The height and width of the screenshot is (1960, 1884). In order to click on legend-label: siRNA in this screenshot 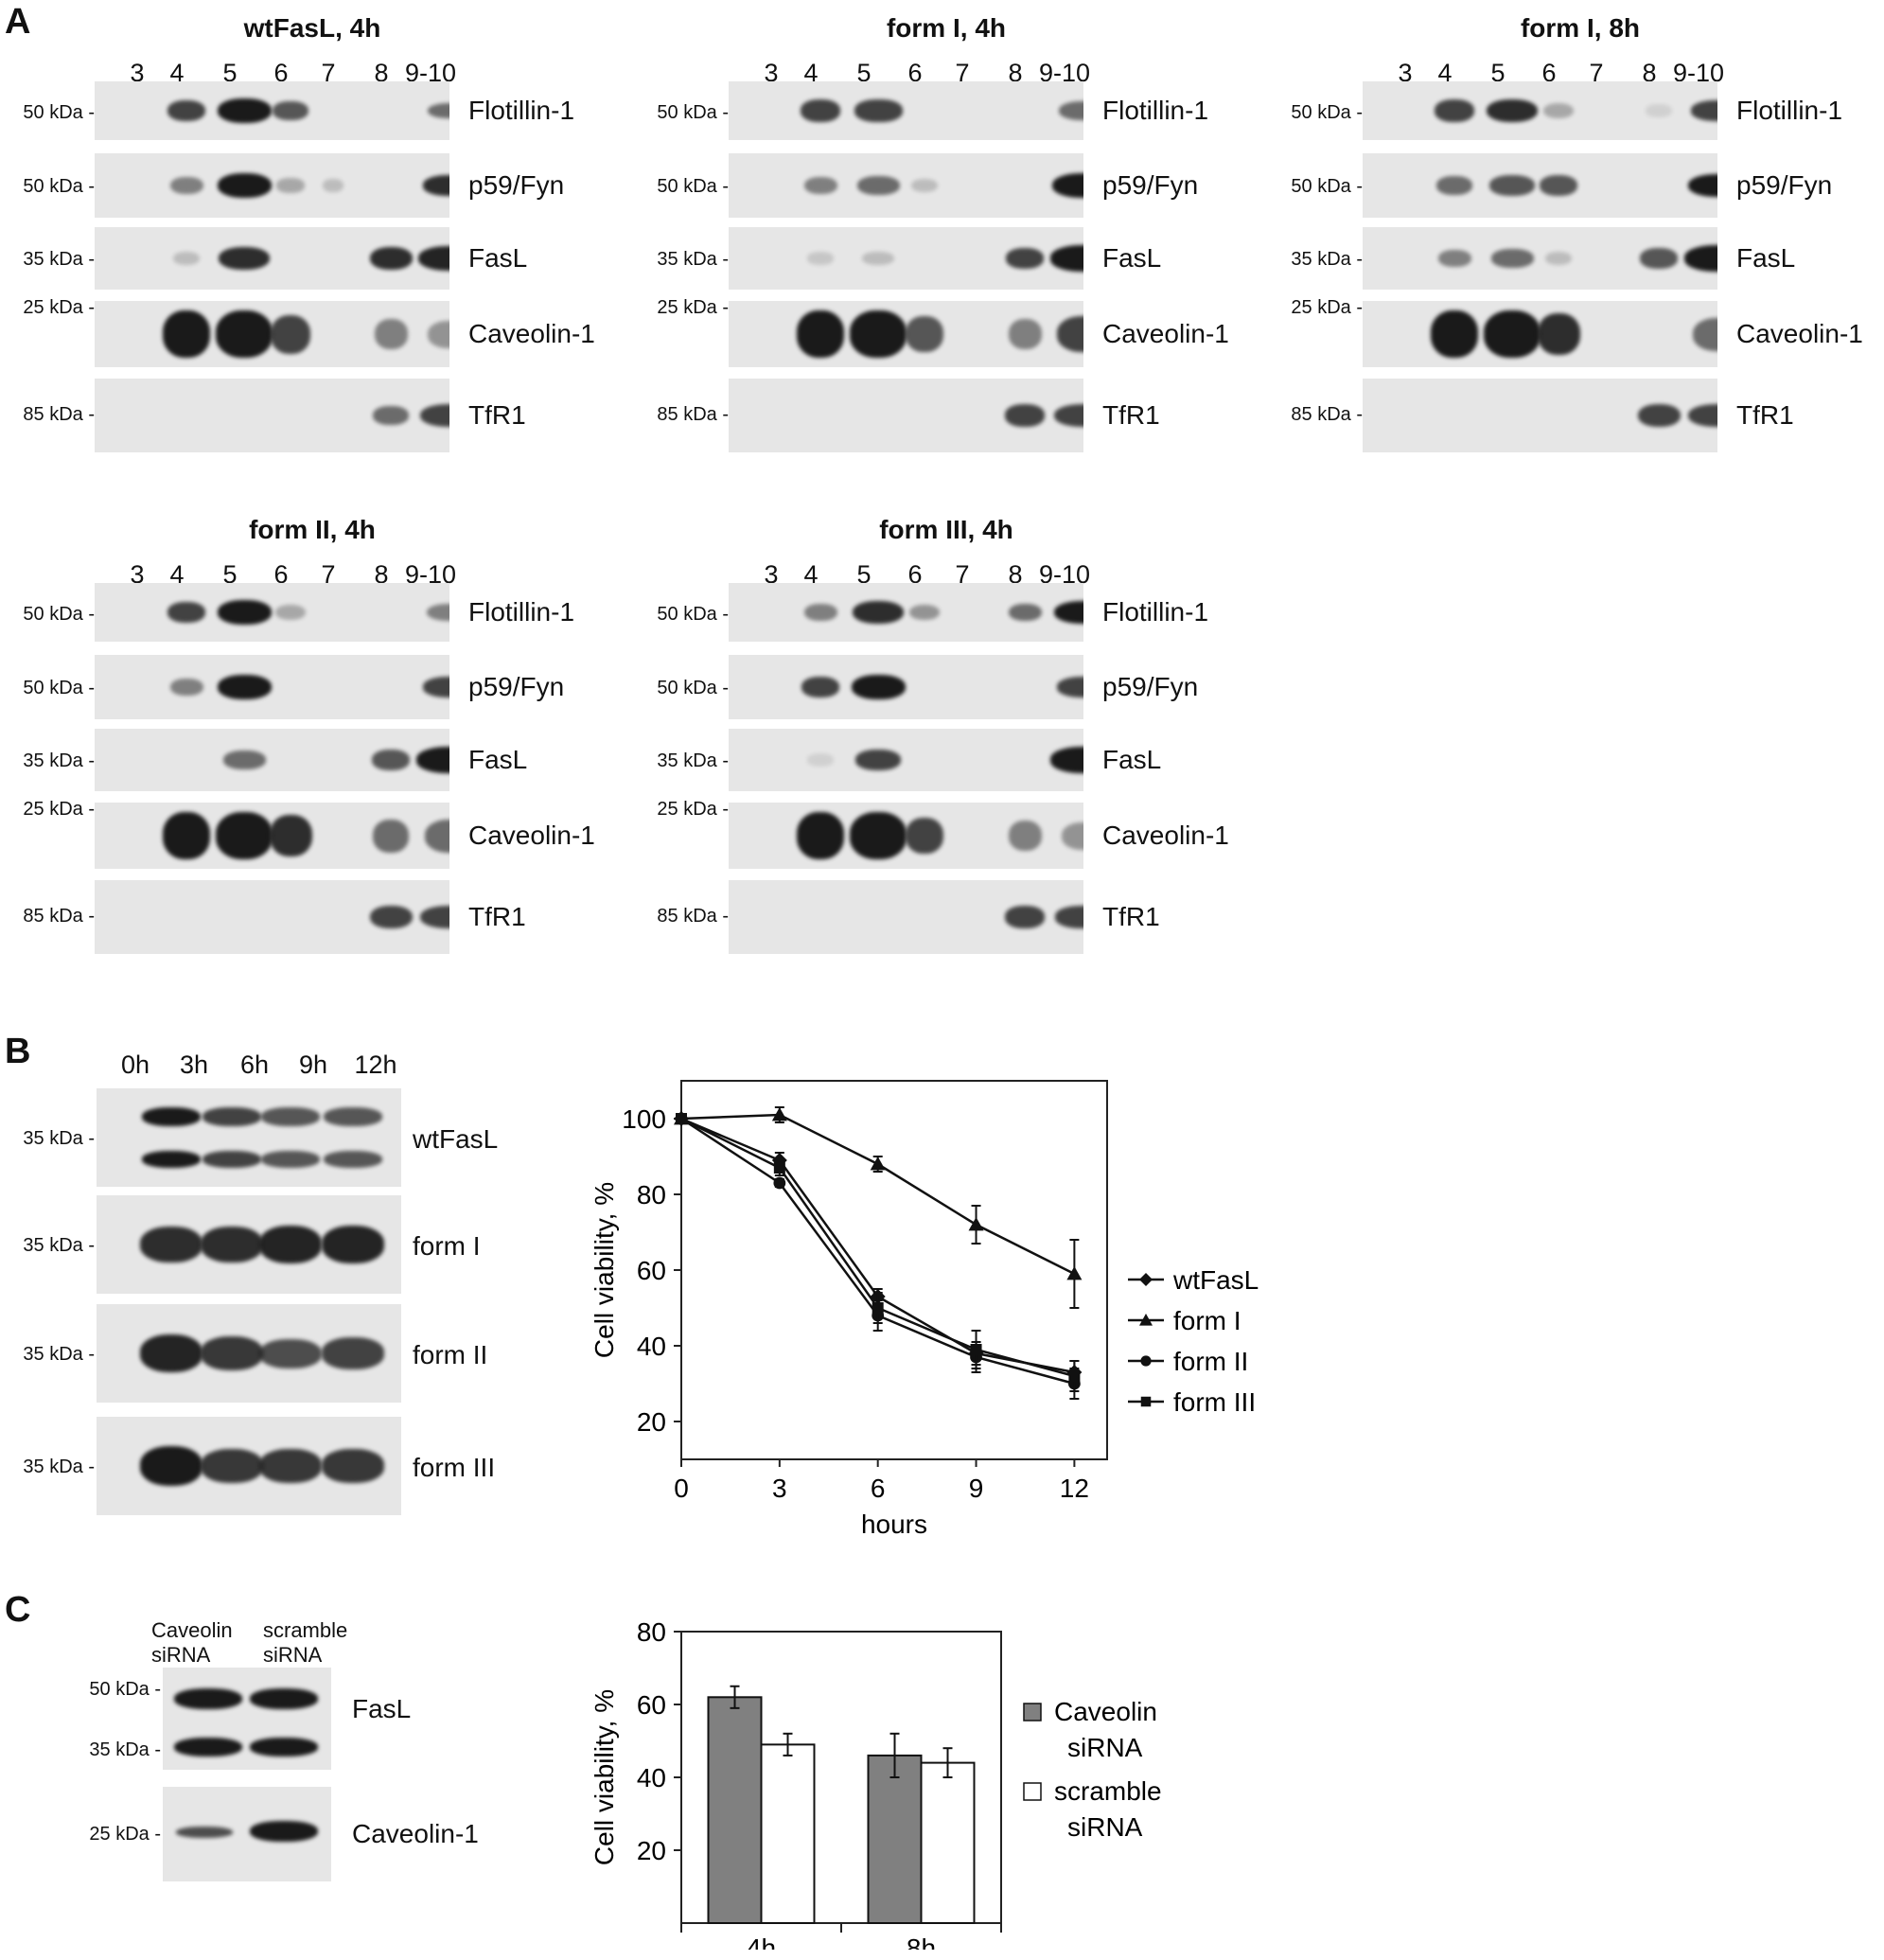, I will do `click(1105, 1827)`.